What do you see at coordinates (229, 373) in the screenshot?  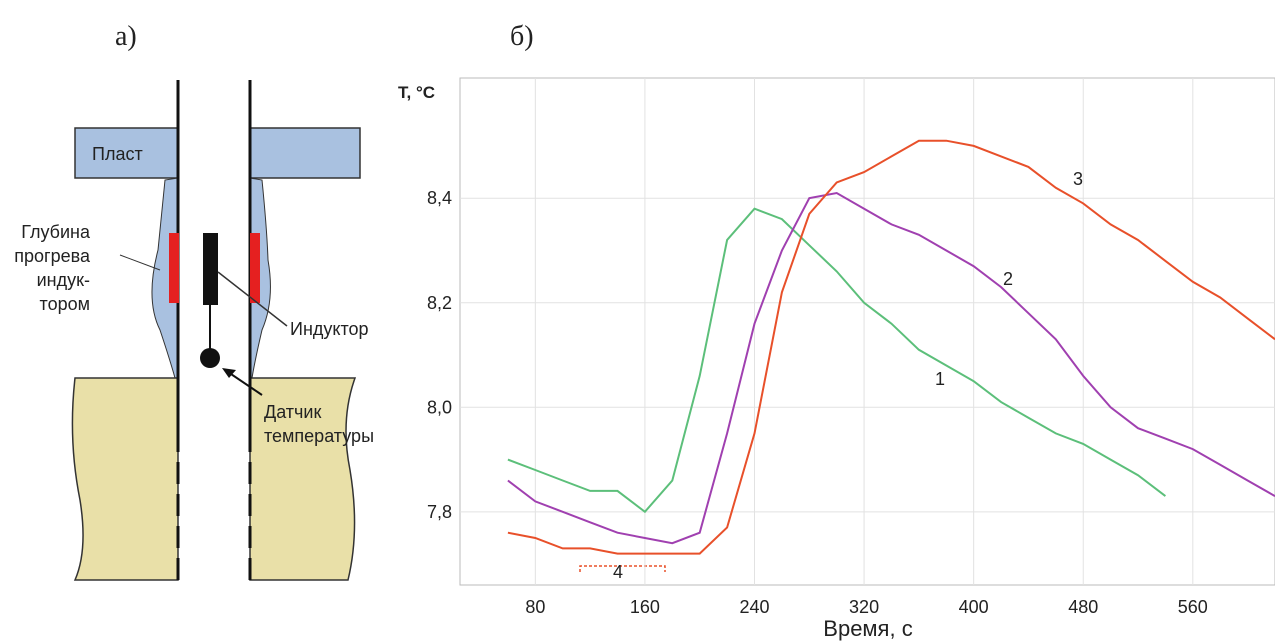 I see `arrow-head` at bounding box center [229, 373].